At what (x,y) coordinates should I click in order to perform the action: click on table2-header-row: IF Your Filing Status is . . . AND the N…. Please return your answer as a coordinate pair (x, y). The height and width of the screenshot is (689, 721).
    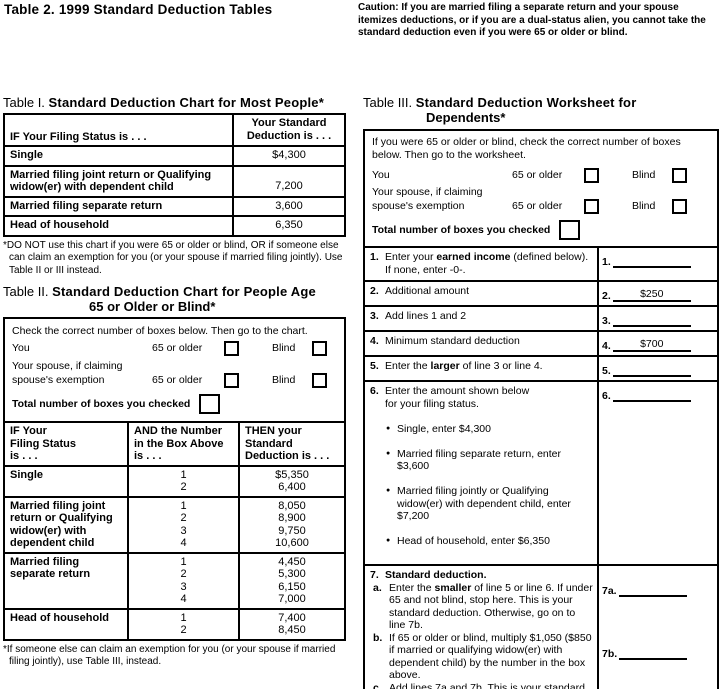
    Looking at the image, I should click on (174, 444).